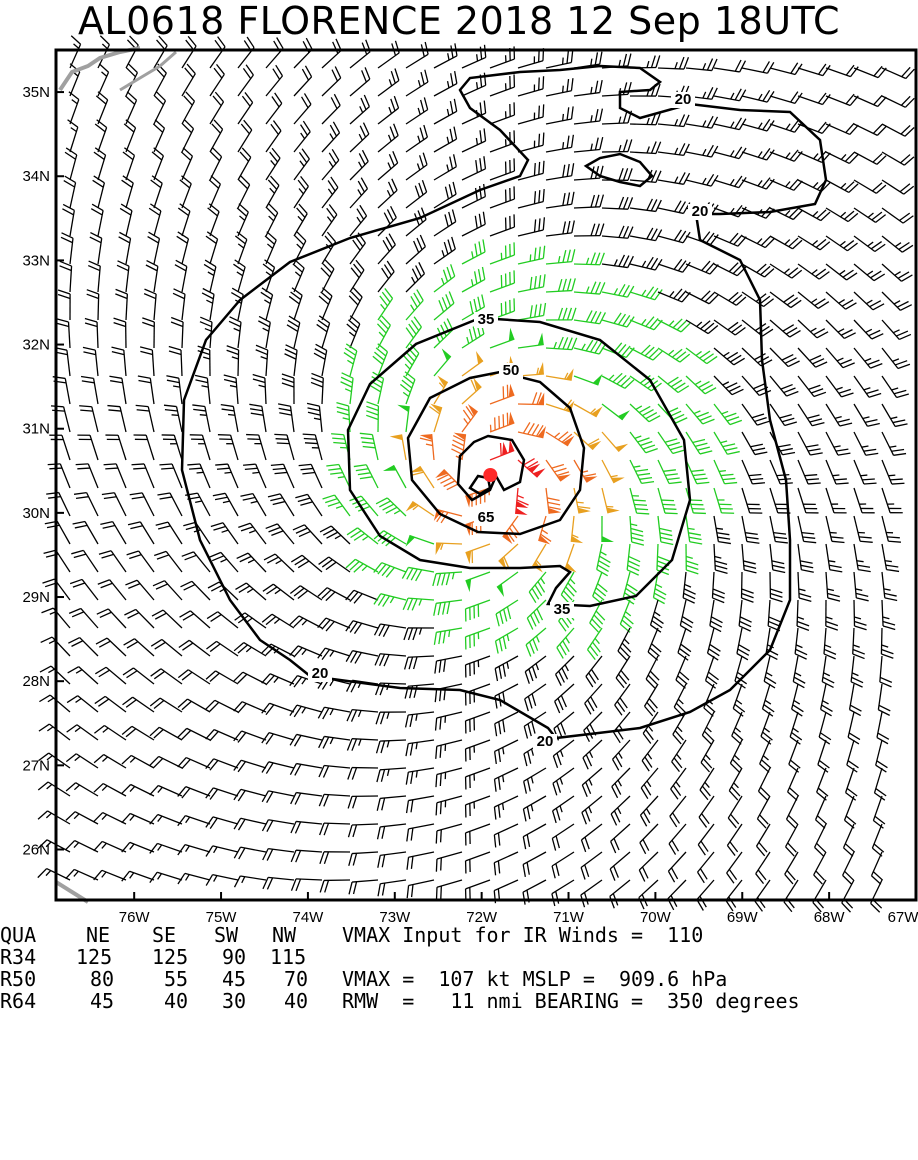 The width and height of the screenshot is (918, 1160). I want to click on value-se: 55, so click(176, 979).